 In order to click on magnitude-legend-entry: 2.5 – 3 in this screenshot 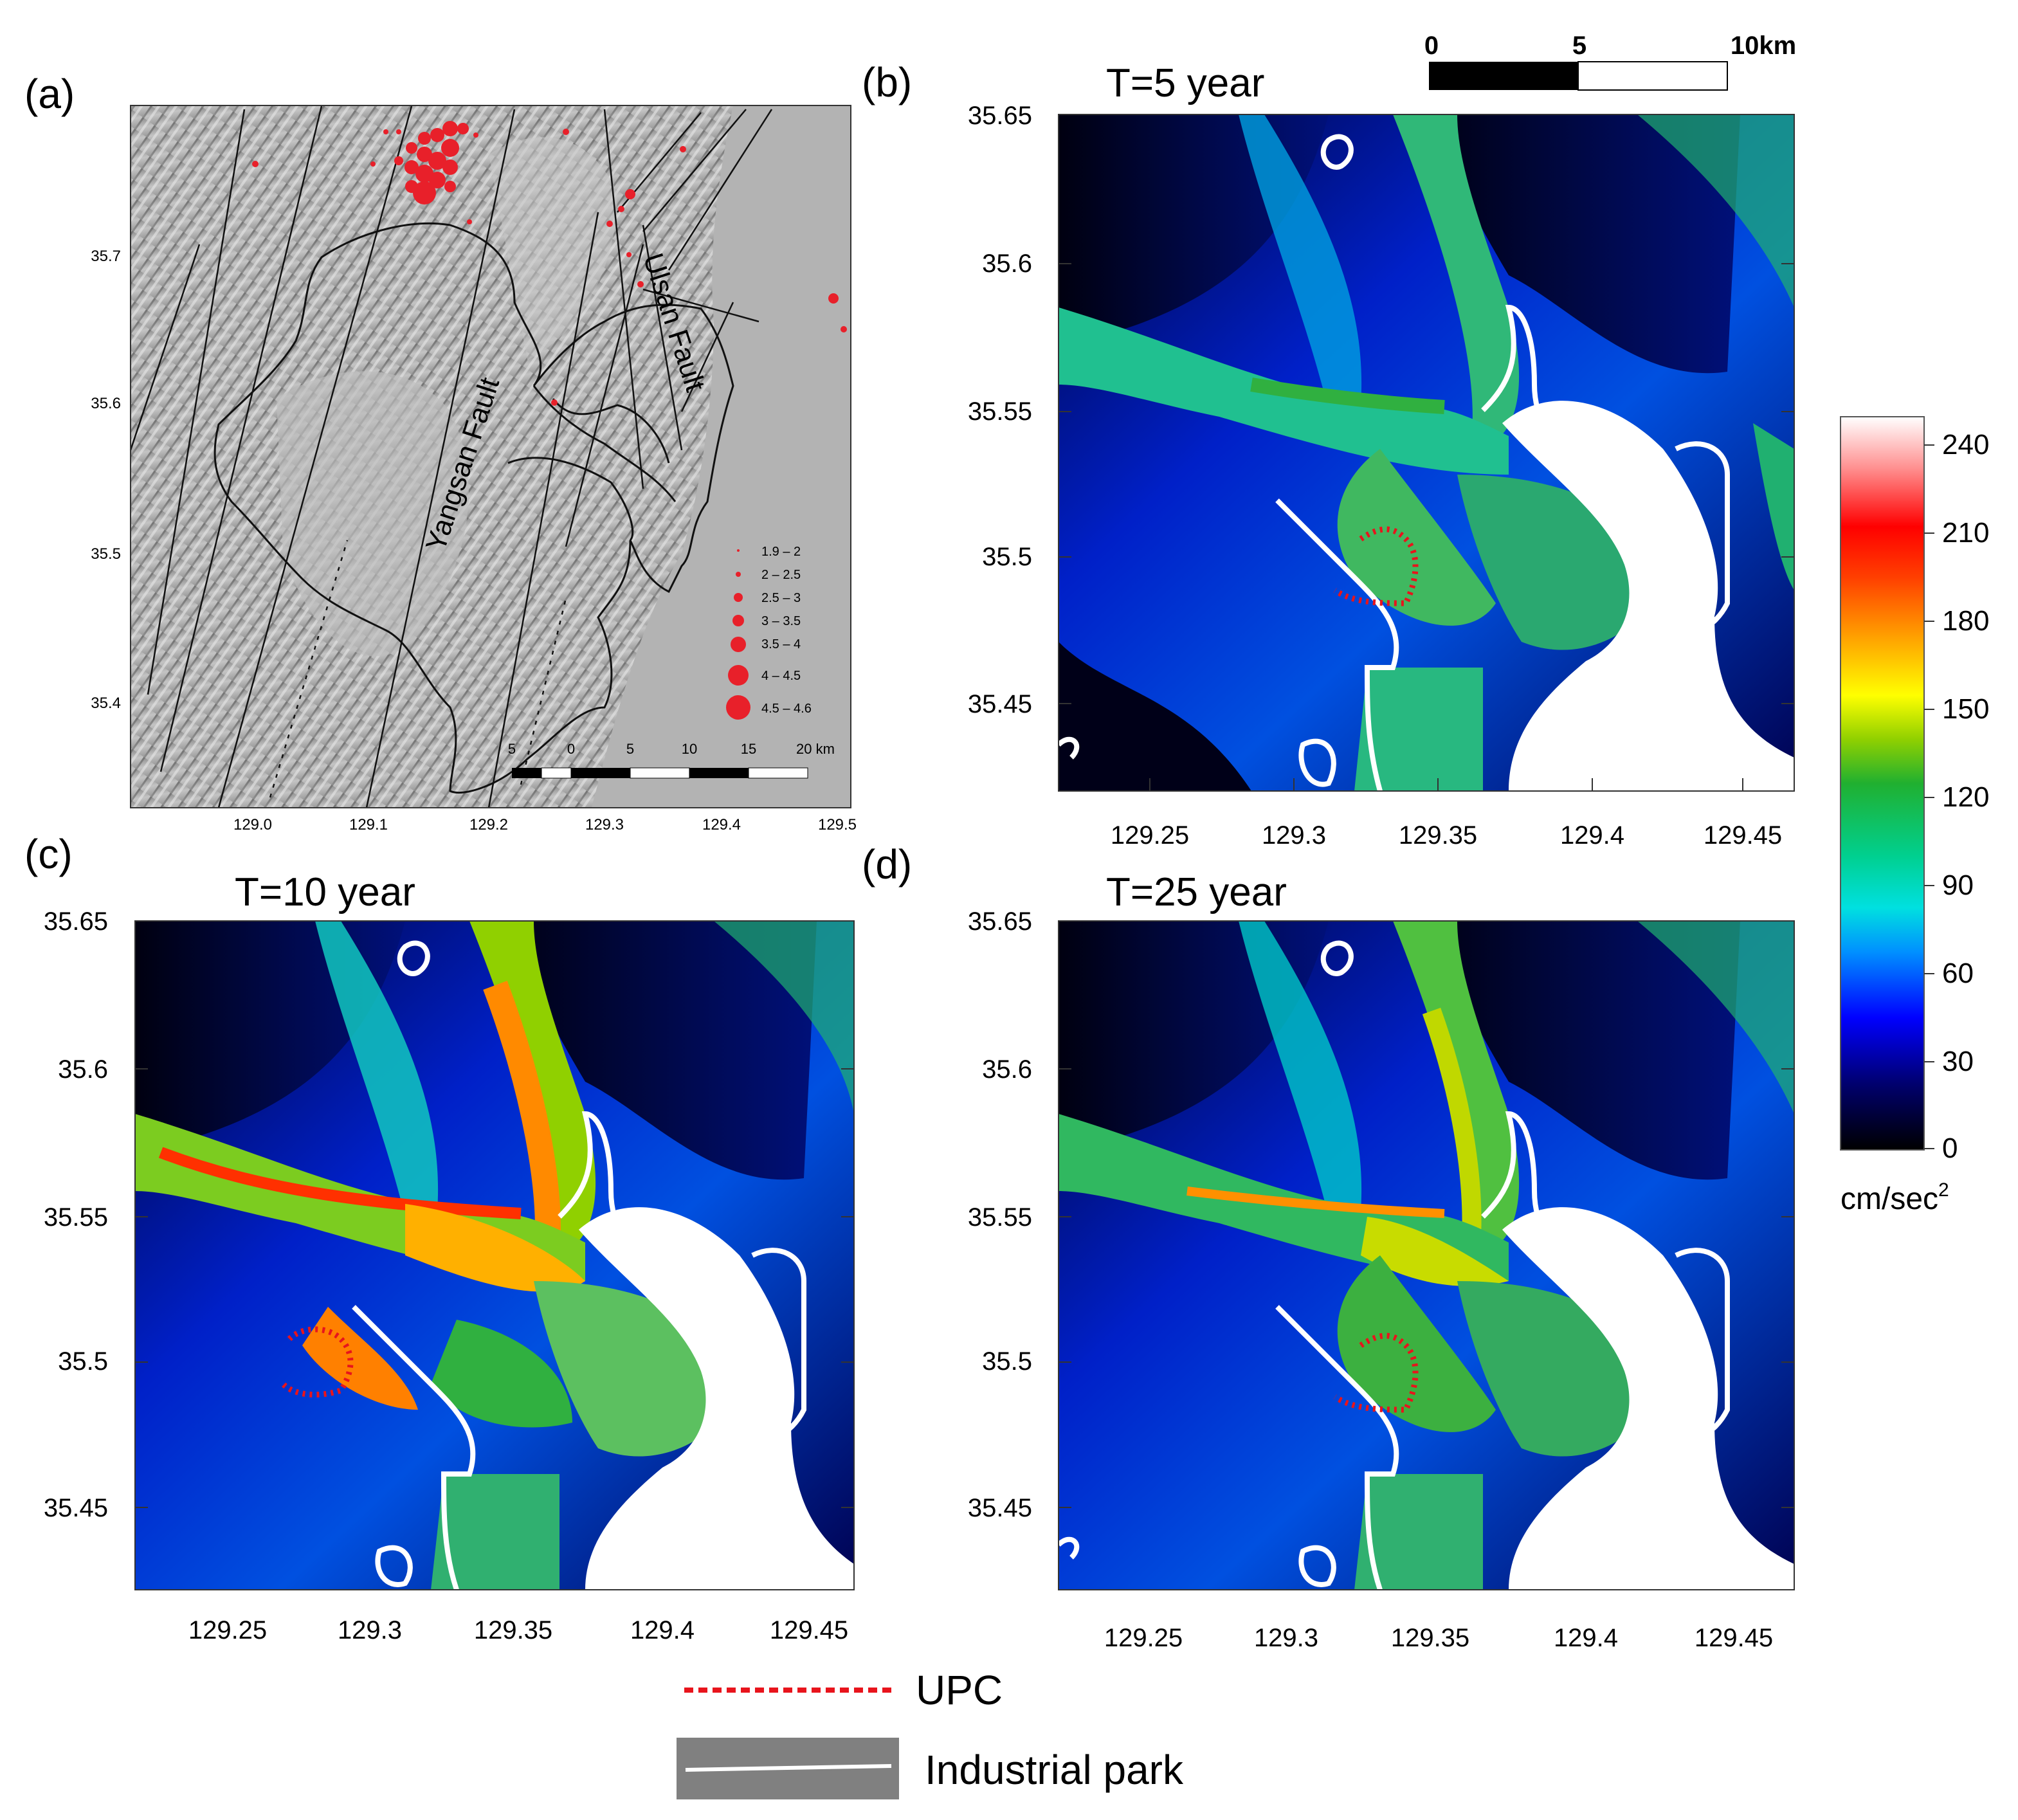, I will do `click(781, 598)`.